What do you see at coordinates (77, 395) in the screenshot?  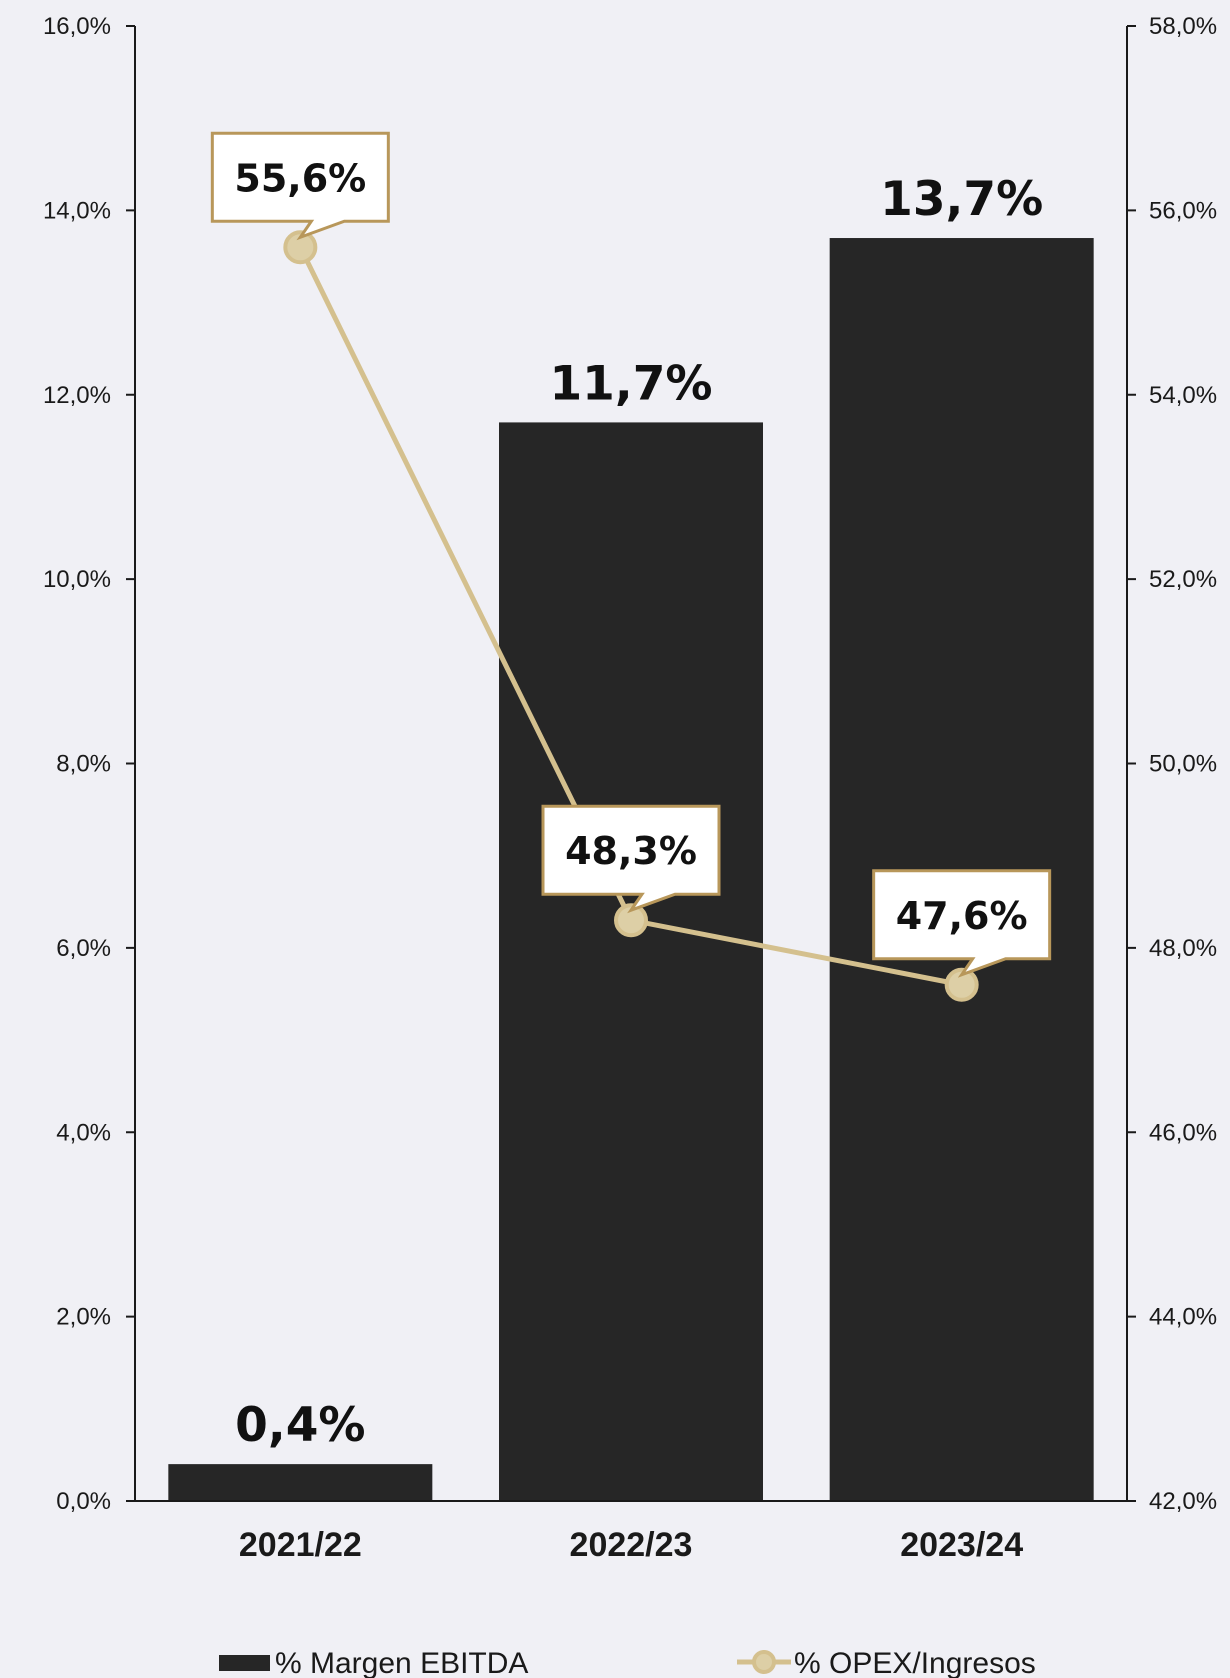 I see `left-tick-label: 12,0%` at bounding box center [77, 395].